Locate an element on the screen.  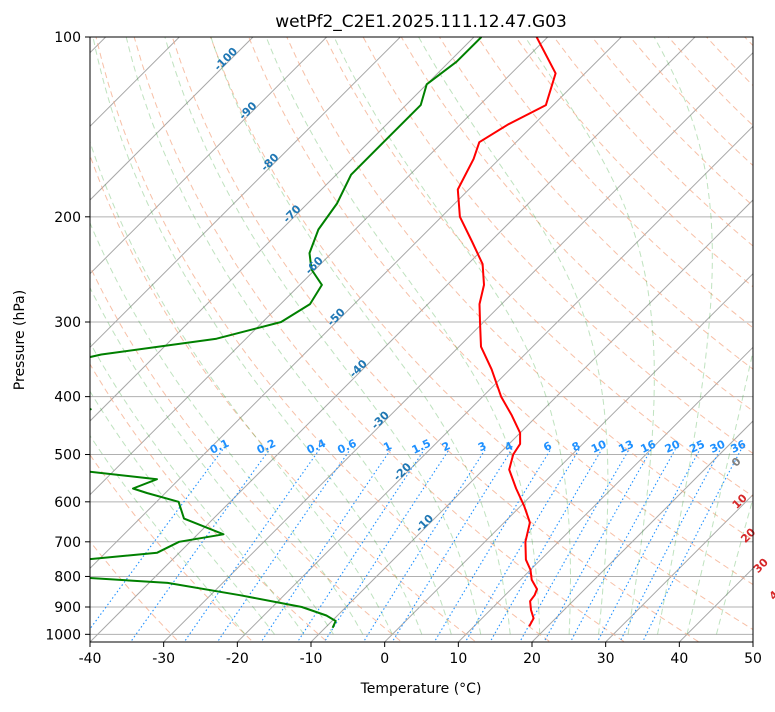
x-tick-label: 40 is located at coordinates (679, 659).